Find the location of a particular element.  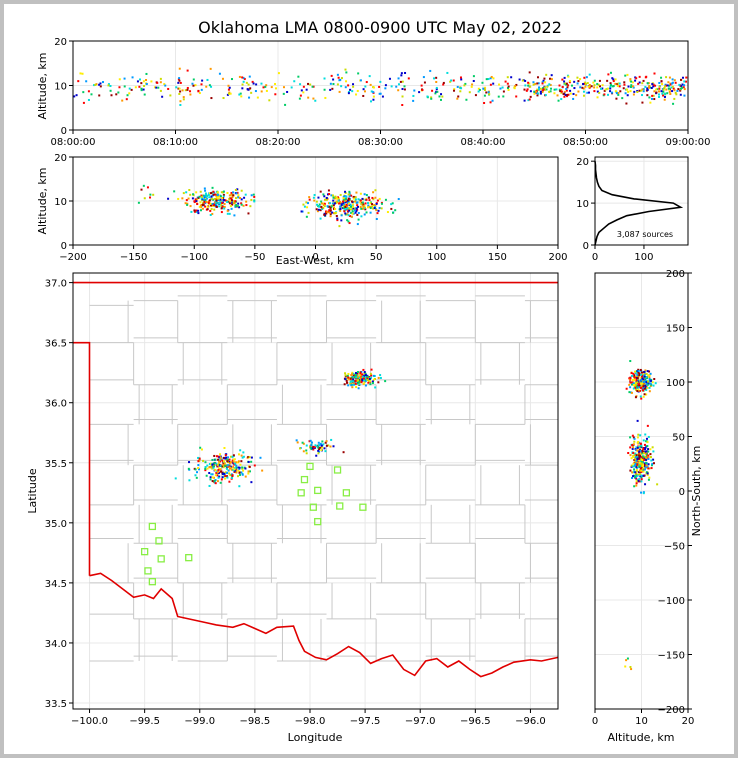

time-height-ytick: 10 is located at coordinates (60, 87).